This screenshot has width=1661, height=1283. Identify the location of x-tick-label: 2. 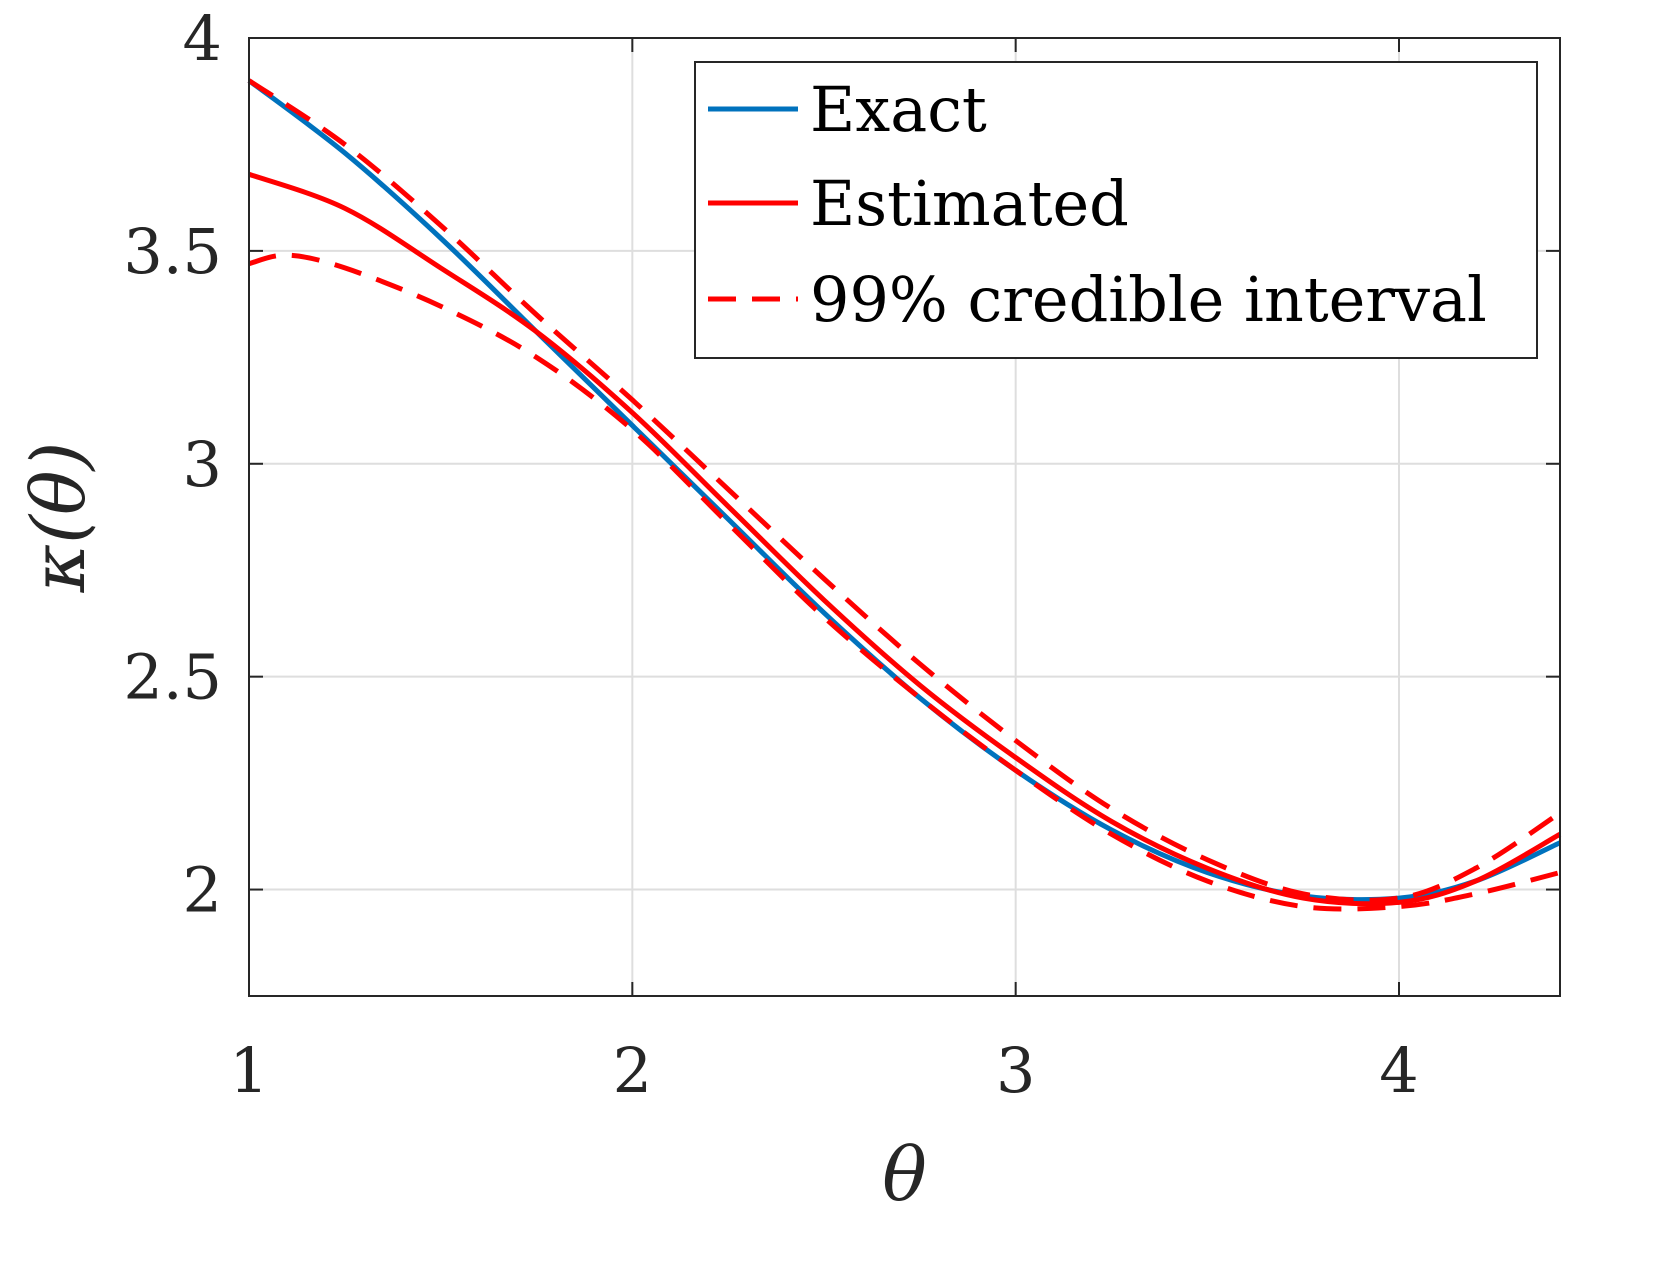
(632, 1070).